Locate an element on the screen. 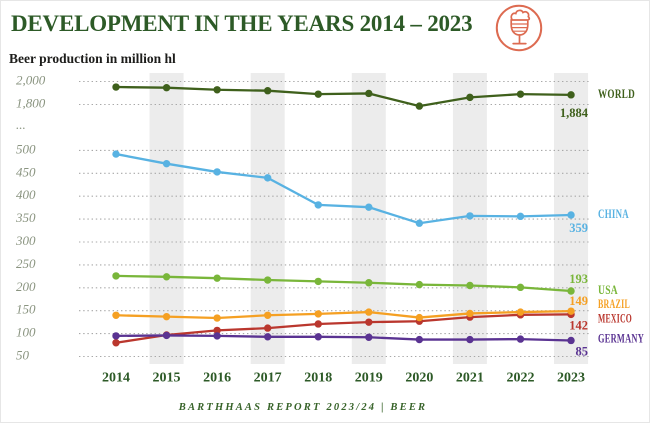  legend-mexico: MEXICO is located at coordinates (615, 317).